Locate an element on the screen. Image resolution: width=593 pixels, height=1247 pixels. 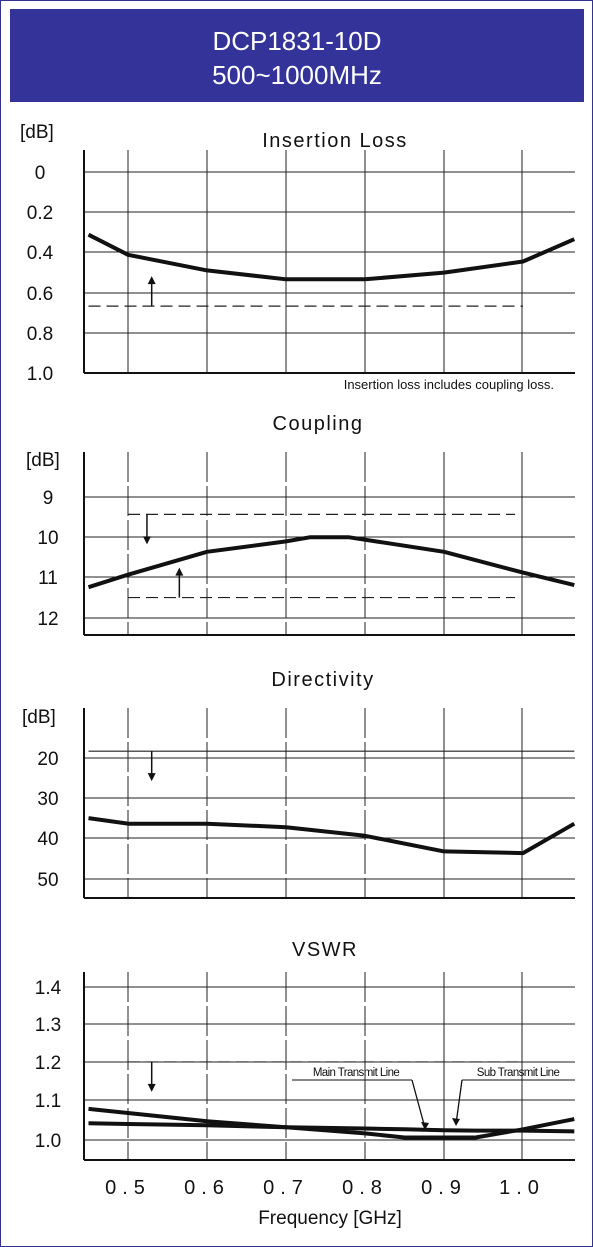
model-title: DCP1831-10D is located at coordinates (297, 41).